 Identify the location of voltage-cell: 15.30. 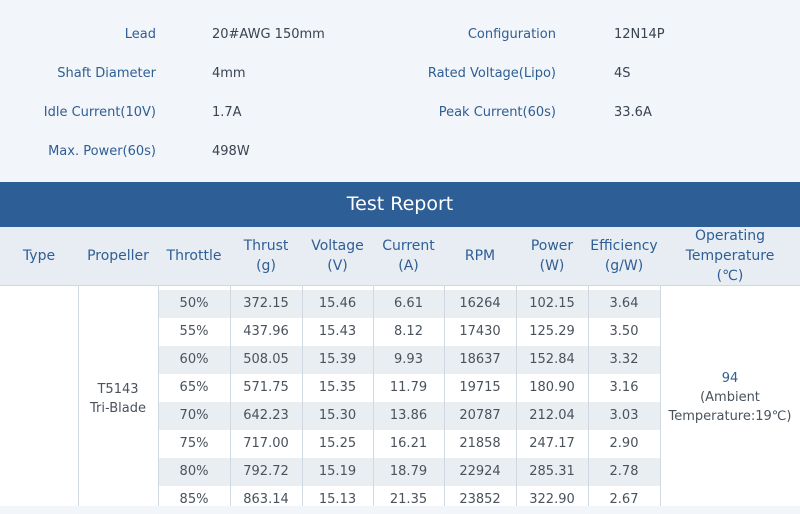
(337, 415).